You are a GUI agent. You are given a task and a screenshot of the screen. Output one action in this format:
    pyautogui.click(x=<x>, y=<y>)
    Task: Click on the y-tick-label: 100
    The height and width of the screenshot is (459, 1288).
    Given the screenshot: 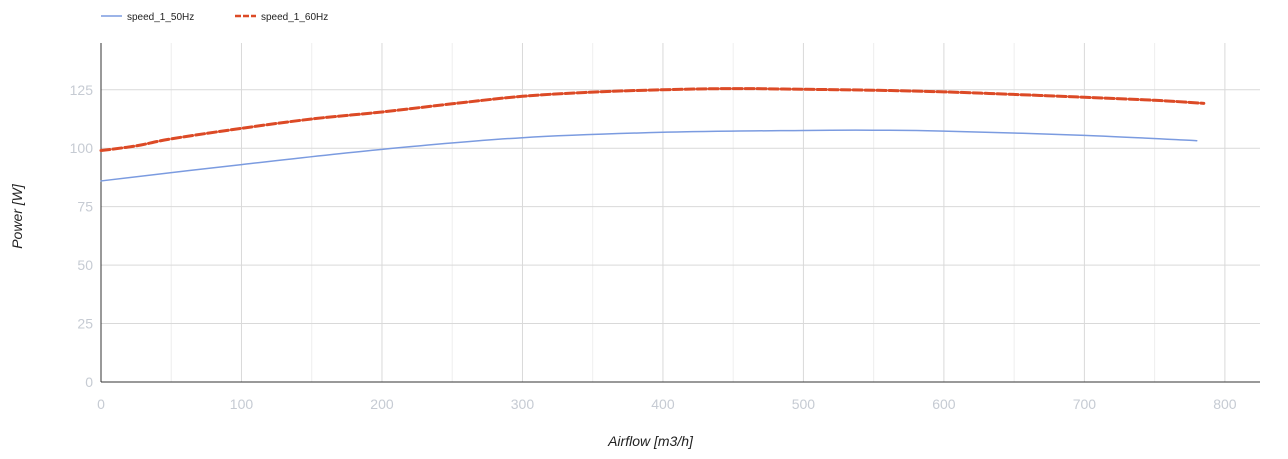 What is the action you would take?
    pyautogui.click(x=82, y=148)
    